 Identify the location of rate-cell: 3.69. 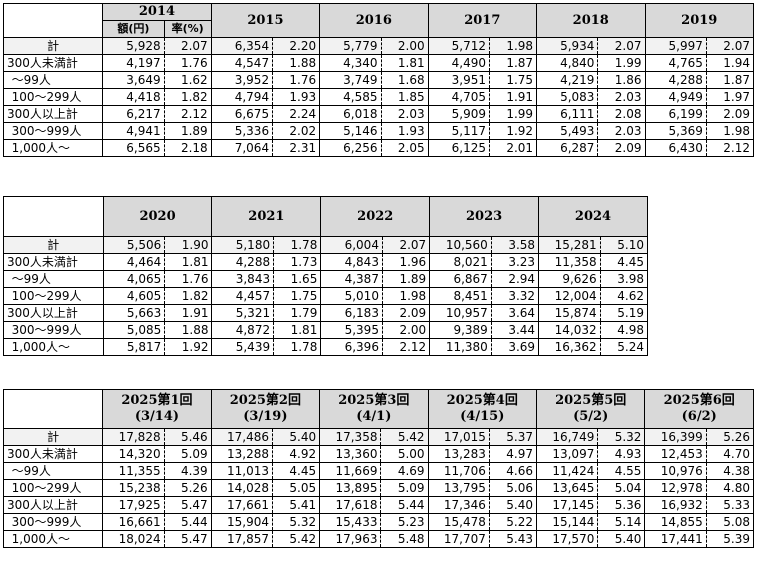
(515, 347).